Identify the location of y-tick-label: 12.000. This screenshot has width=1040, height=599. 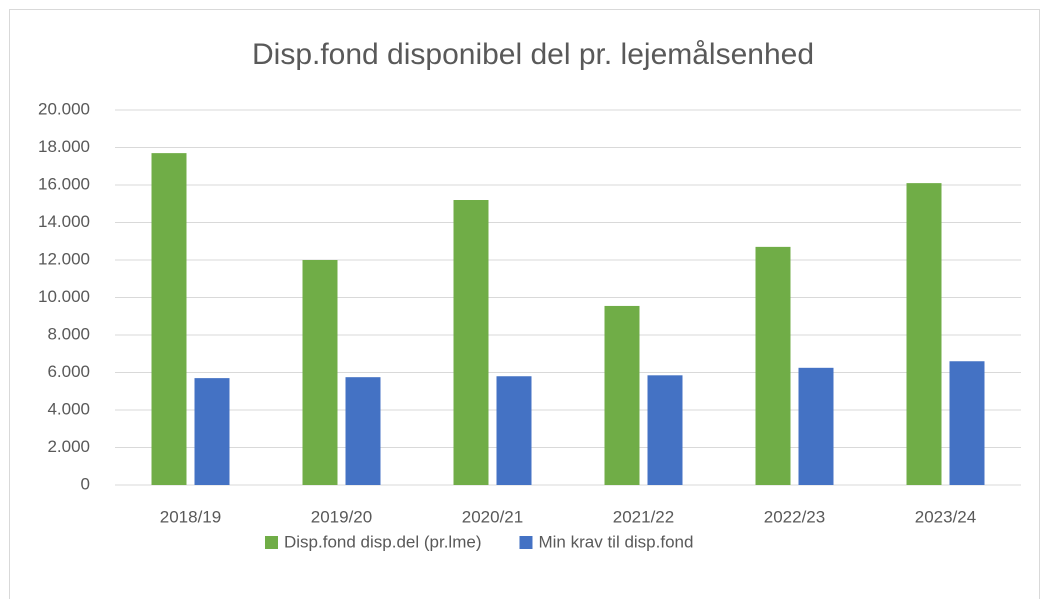
(64, 258).